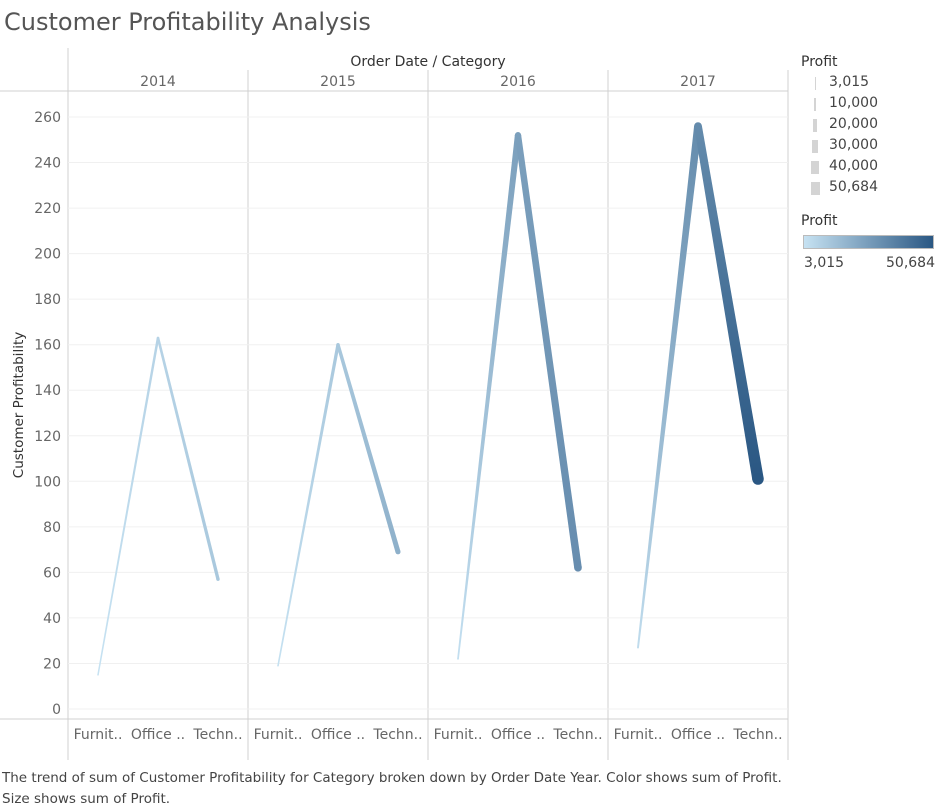 Image resolution: width=940 pixels, height=811 pixels. What do you see at coordinates (853, 103) in the screenshot?
I see `size-legend-label: 10,000` at bounding box center [853, 103].